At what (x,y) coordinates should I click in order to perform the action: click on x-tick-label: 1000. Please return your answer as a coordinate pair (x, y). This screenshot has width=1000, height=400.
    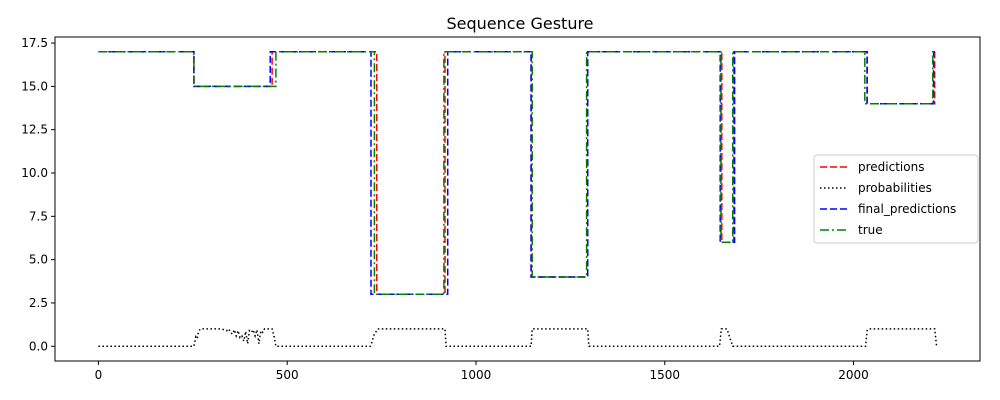
    Looking at the image, I should click on (476, 375).